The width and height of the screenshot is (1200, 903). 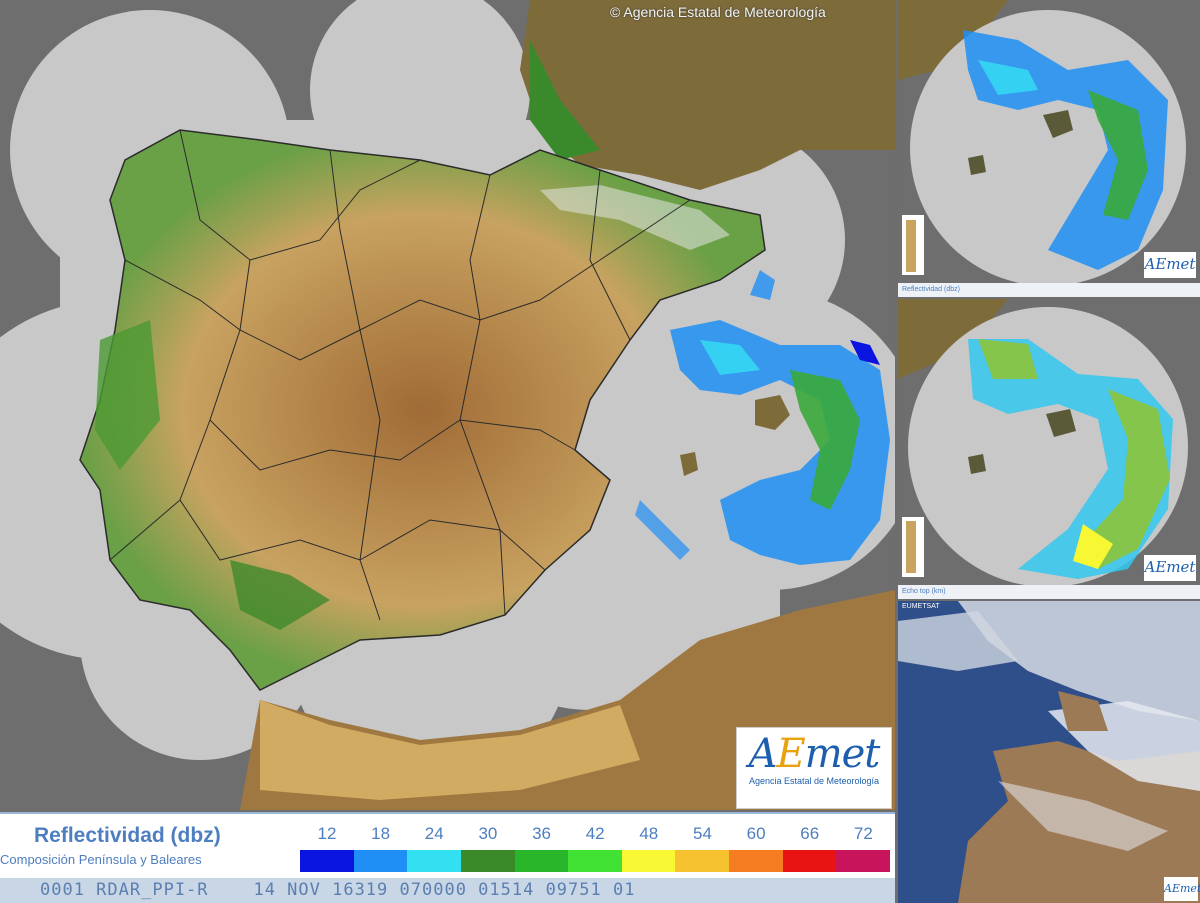 I want to click on thumbnail-radar-echo-top: AEmet Echo top (km), so click(x=1049, y=449).